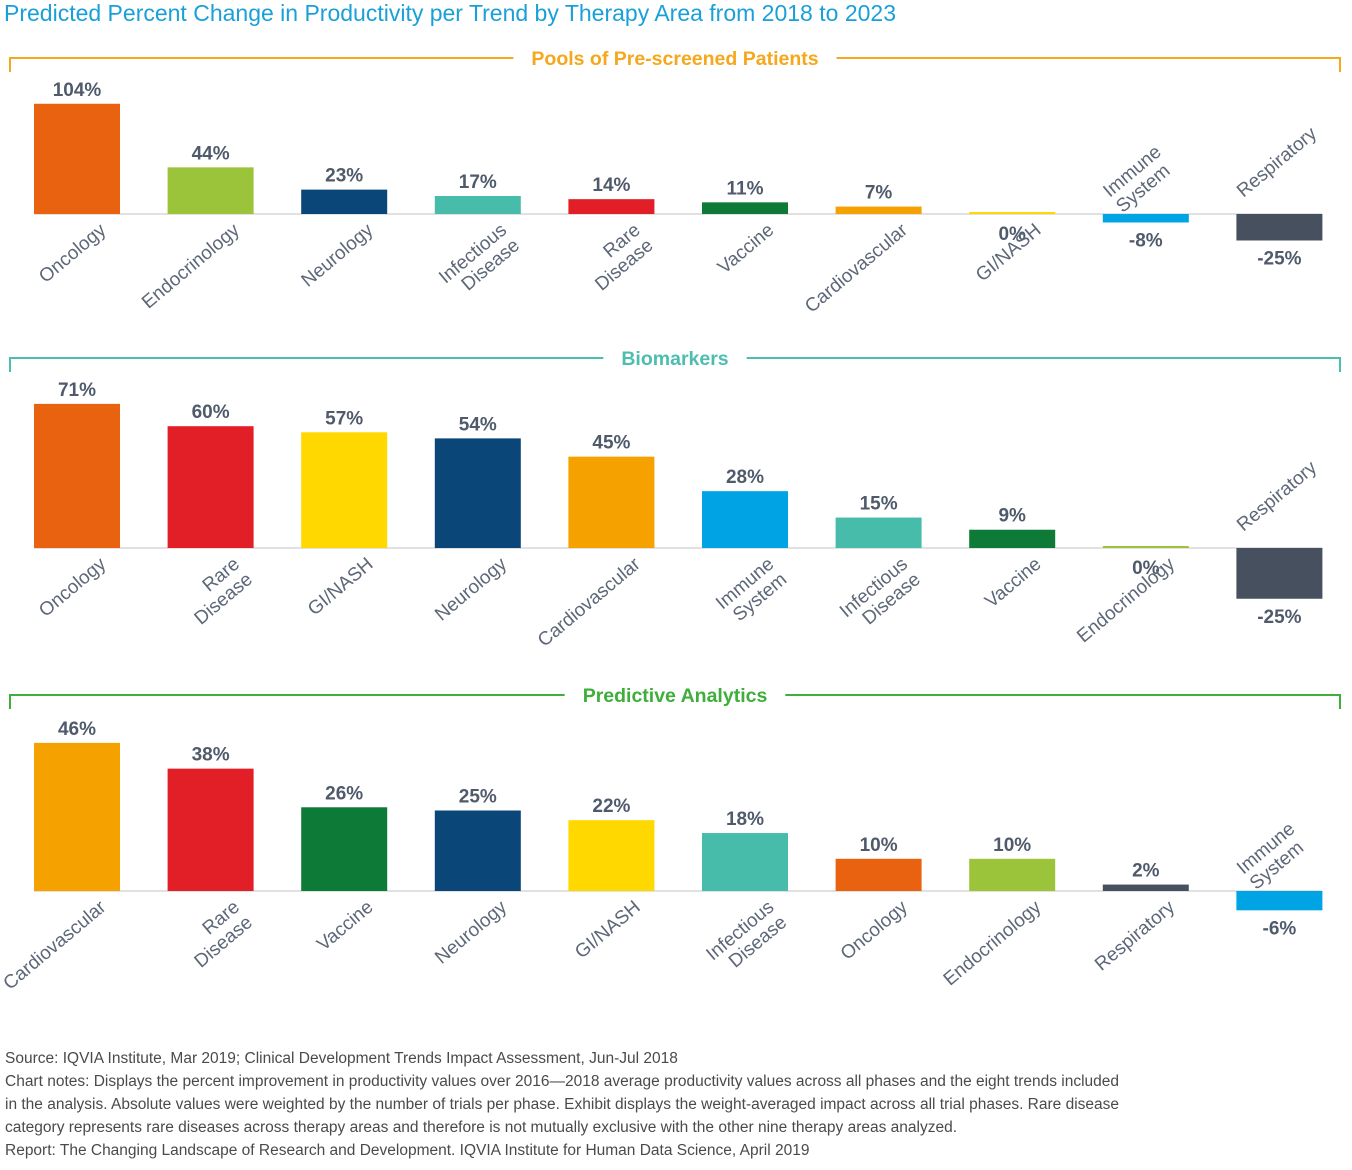 The height and width of the screenshot is (1170, 1352). What do you see at coordinates (344, 793) in the screenshot?
I see `value-label: 26%` at bounding box center [344, 793].